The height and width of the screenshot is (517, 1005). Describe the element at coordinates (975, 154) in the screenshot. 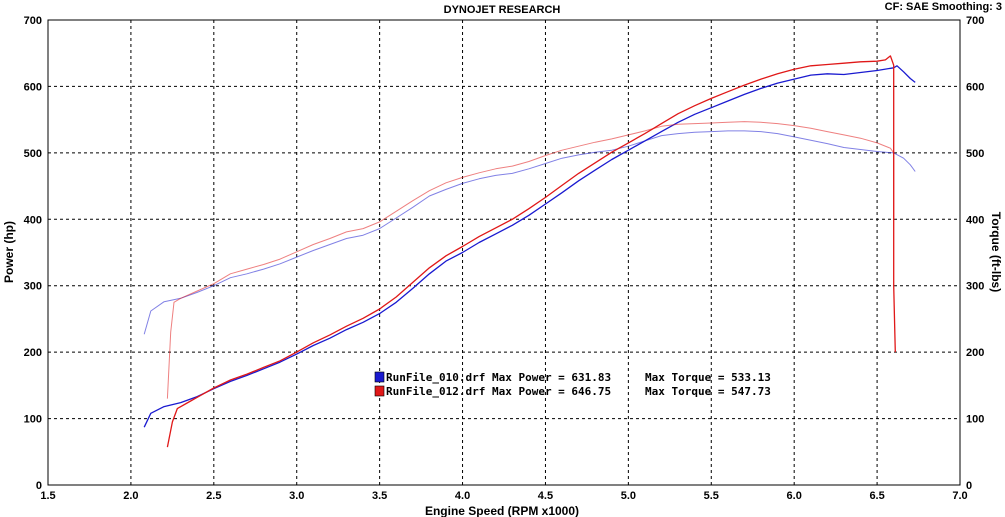

I see `y-right-tick-label: 500` at that location.